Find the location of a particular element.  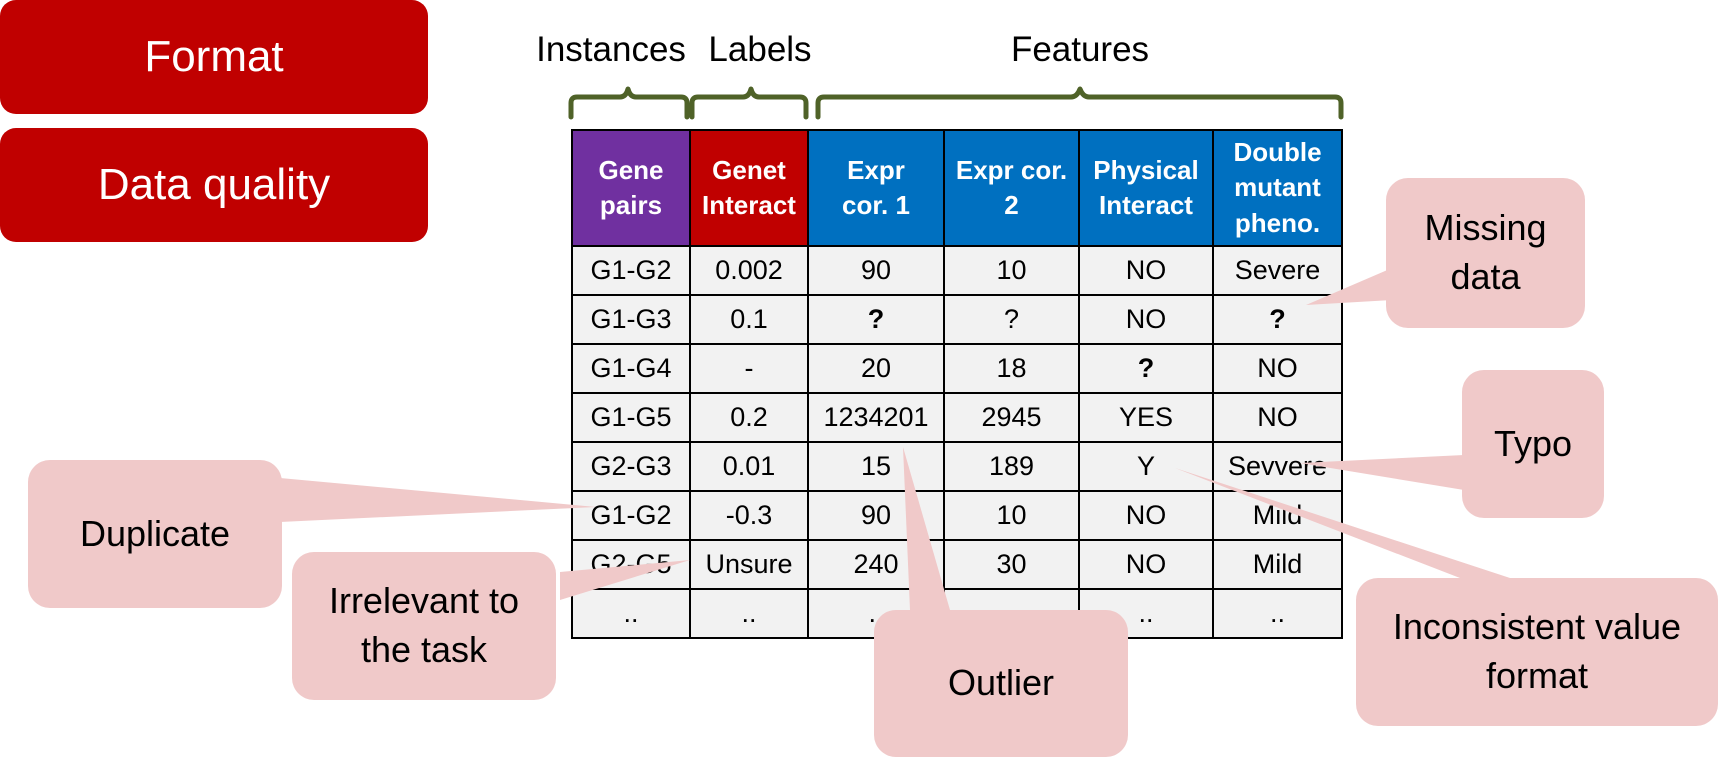

table-row: G1-G3 0.1 ? ? NO ? is located at coordinates (957, 319).